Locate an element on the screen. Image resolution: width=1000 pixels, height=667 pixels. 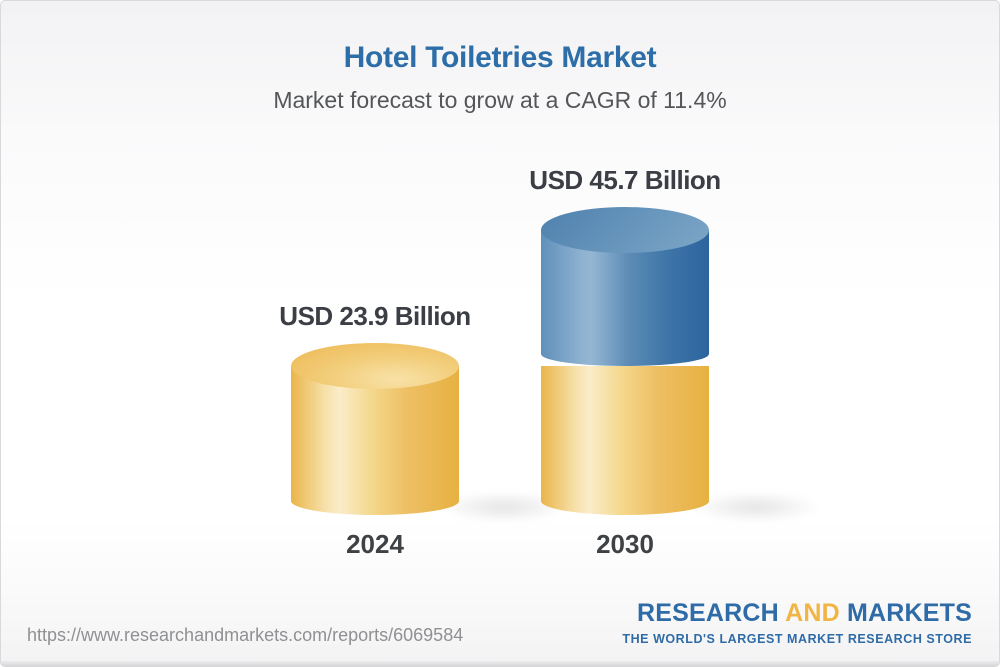
year-label-2030: 2030 is located at coordinates (625, 544).